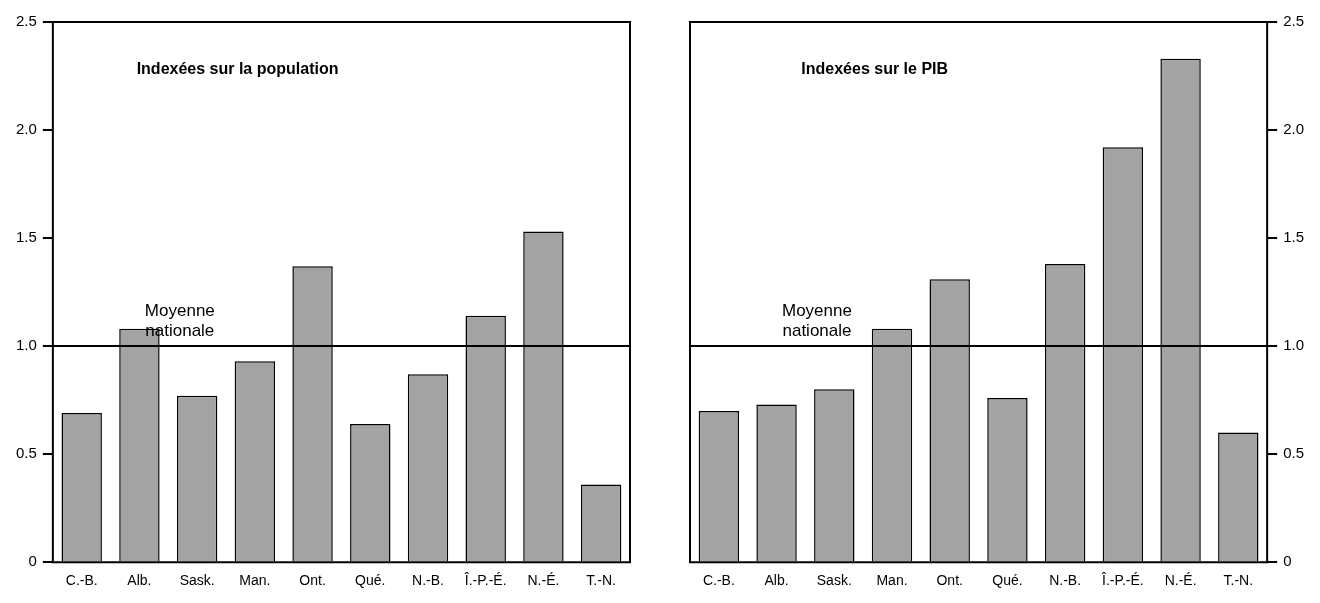 The image size is (1320, 603). I want to click on y2-tick-label: 1.0, so click(1294, 345).